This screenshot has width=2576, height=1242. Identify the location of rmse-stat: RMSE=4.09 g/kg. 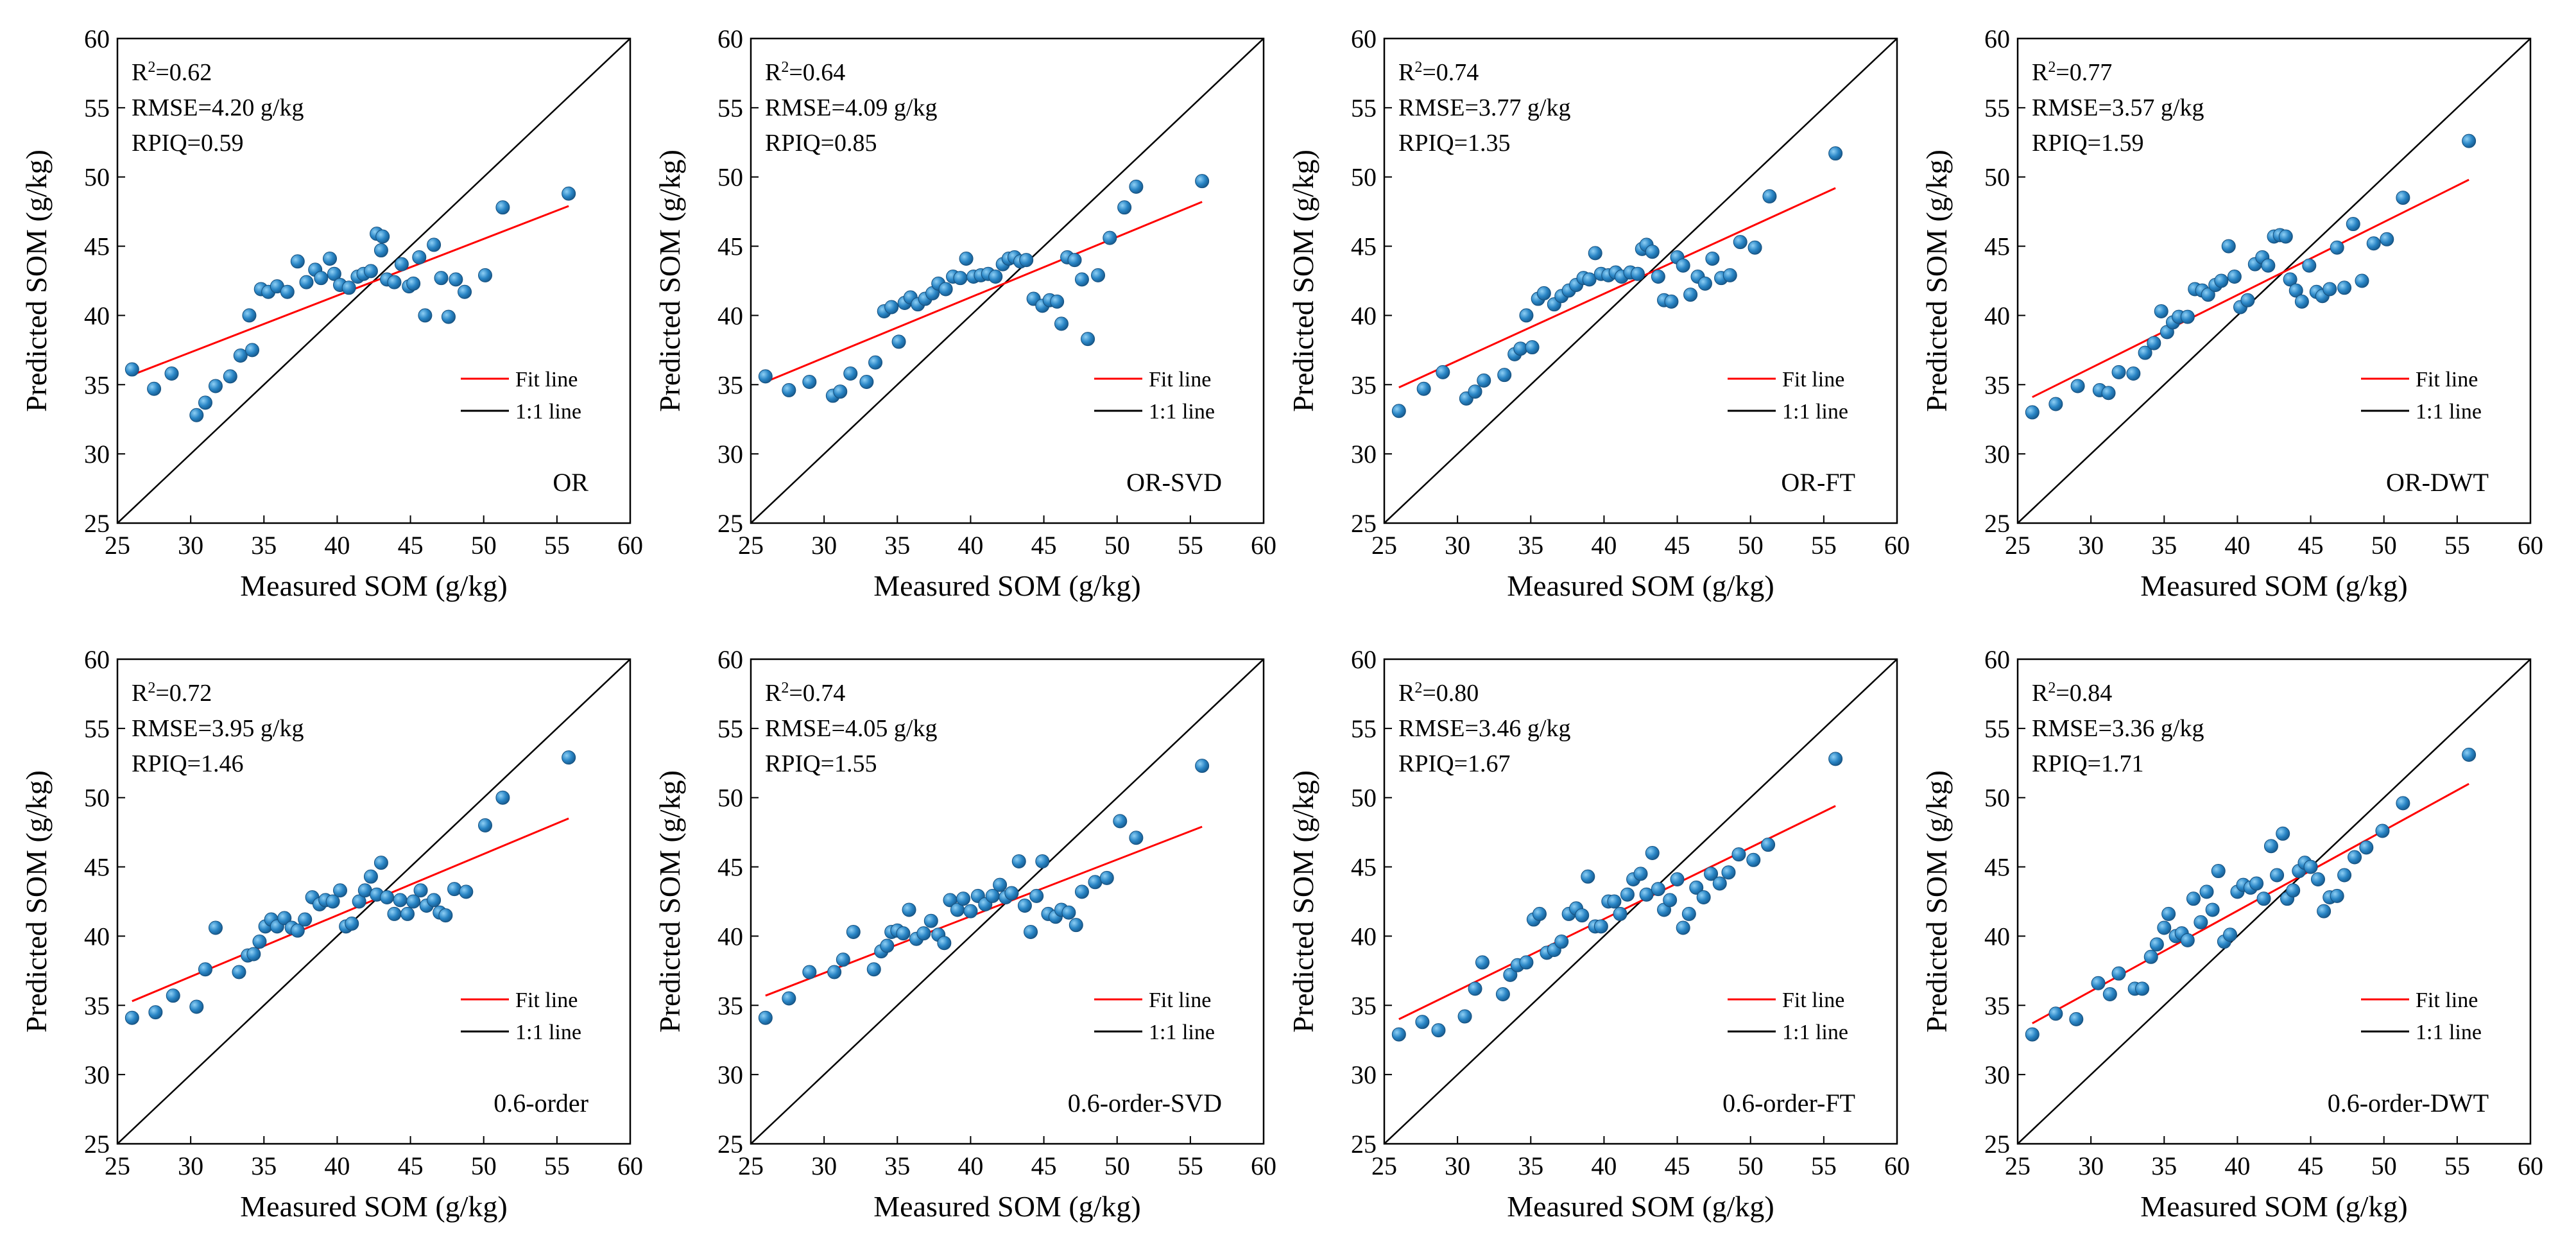
(851, 107).